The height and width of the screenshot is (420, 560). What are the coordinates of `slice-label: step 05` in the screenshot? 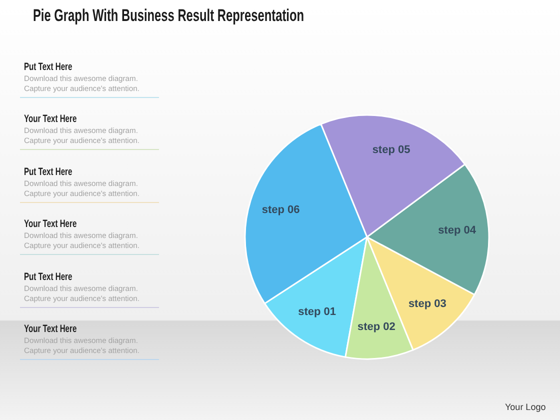 It's located at (391, 150).